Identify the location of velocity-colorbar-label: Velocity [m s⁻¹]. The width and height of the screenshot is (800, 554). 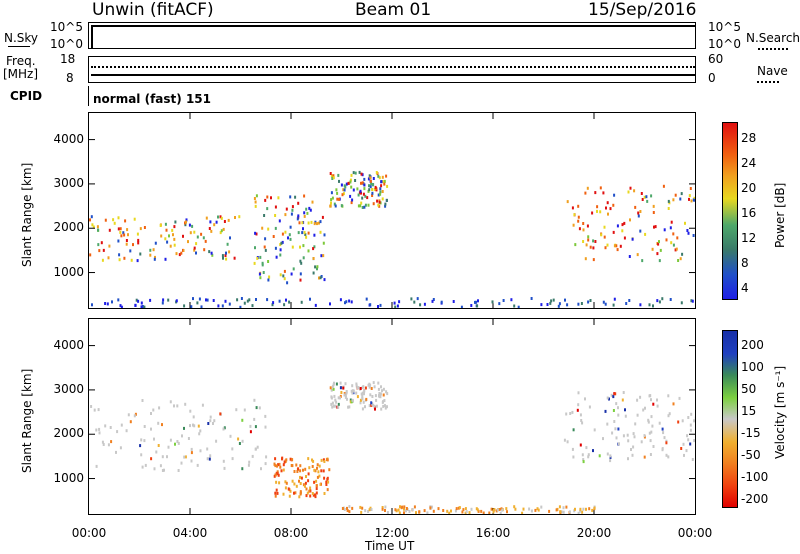
(780, 412).